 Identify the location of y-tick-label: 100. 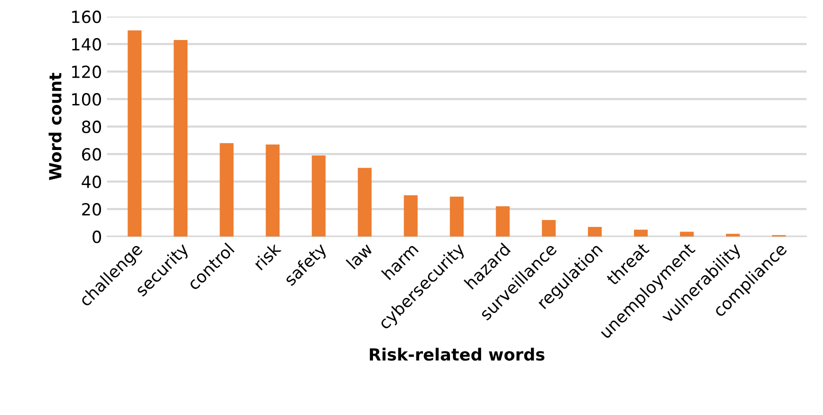
(87, 99).